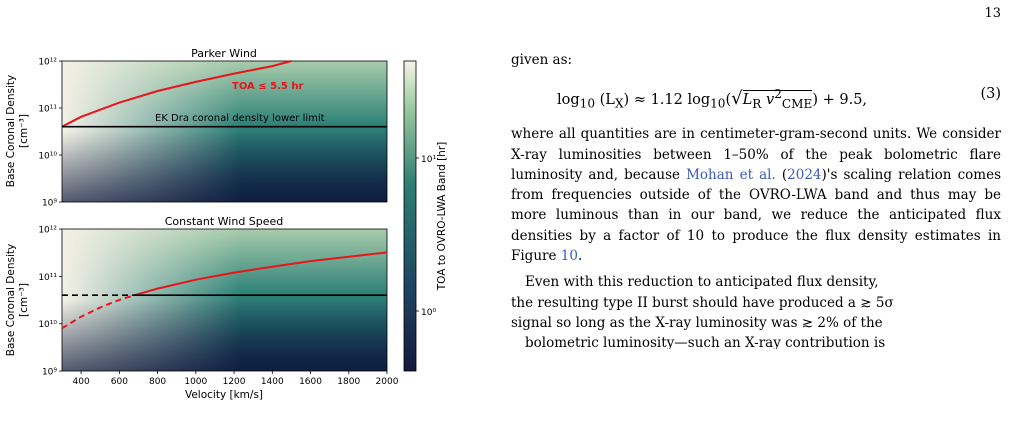  I want to click on xtick-label-0: 400, so click(81, 382).